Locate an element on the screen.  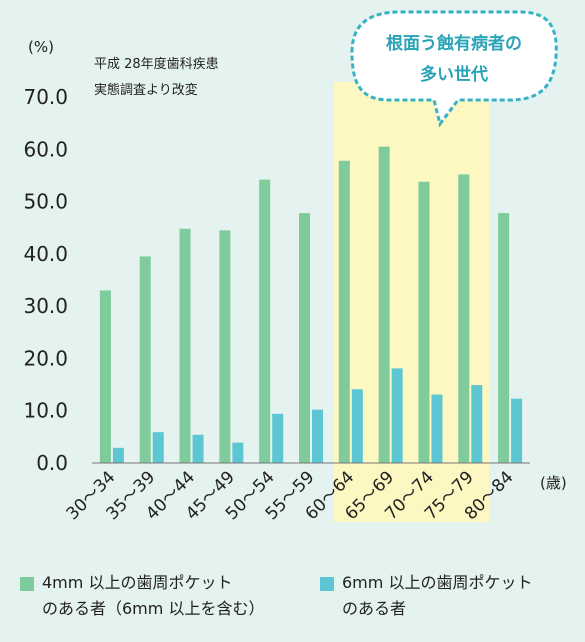
callout-bubble: 根面う蝕有病者の 多い世代 is located at coordinates (454, 69).